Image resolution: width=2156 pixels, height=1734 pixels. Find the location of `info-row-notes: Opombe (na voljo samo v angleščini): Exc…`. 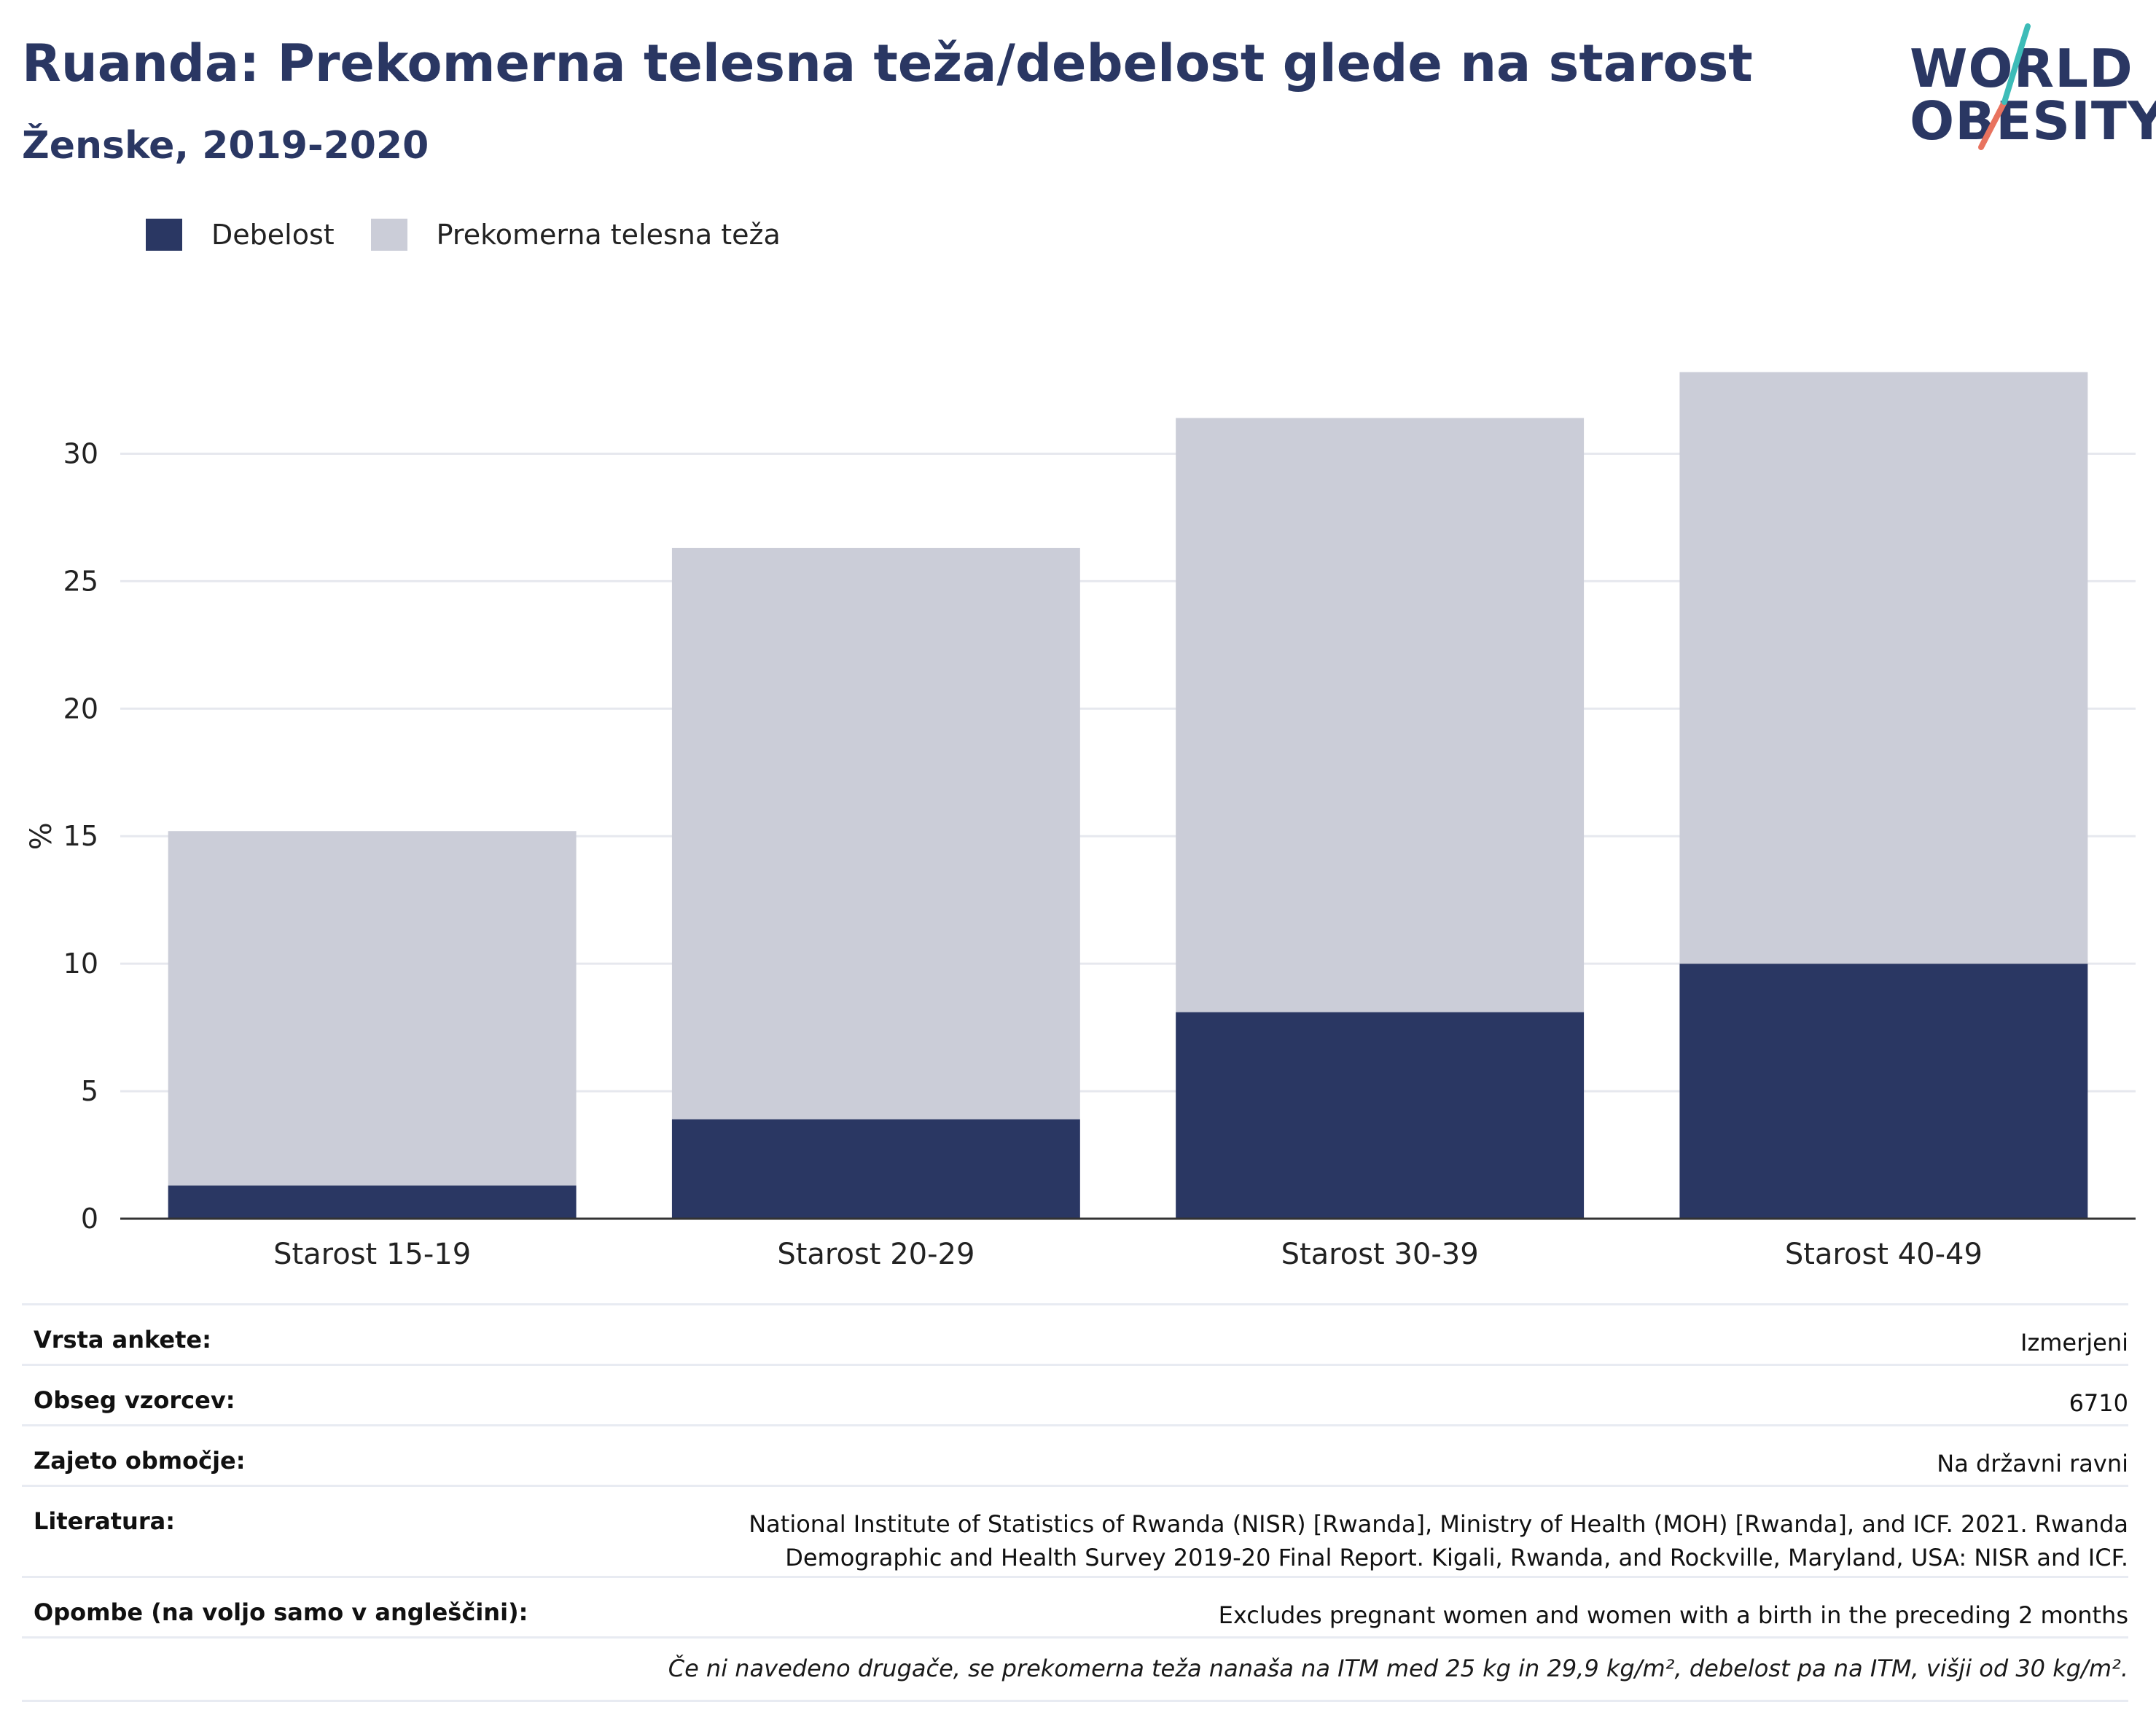

info-row-notes: Opombe (na voljo samo v angleščini): Exc… is located at coordinates (1075, 1606).